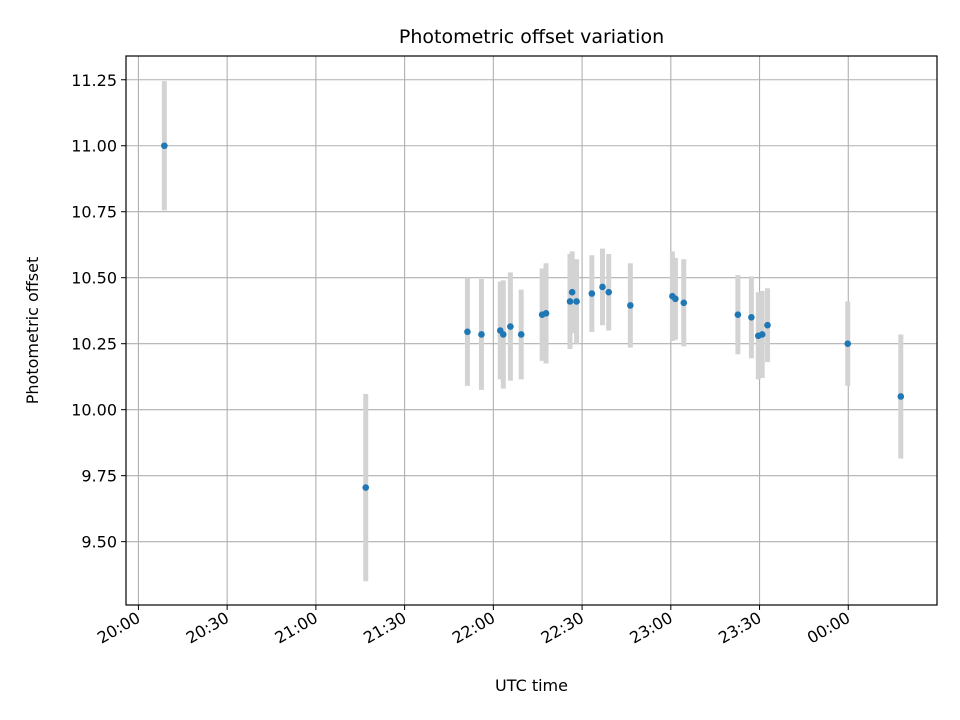 This screenshot has width=960, height=720. What do you see at coordinates (94, 410) in the screenshot?
I see `y-tick-label: 10.00` at bounding box center [94, 410].